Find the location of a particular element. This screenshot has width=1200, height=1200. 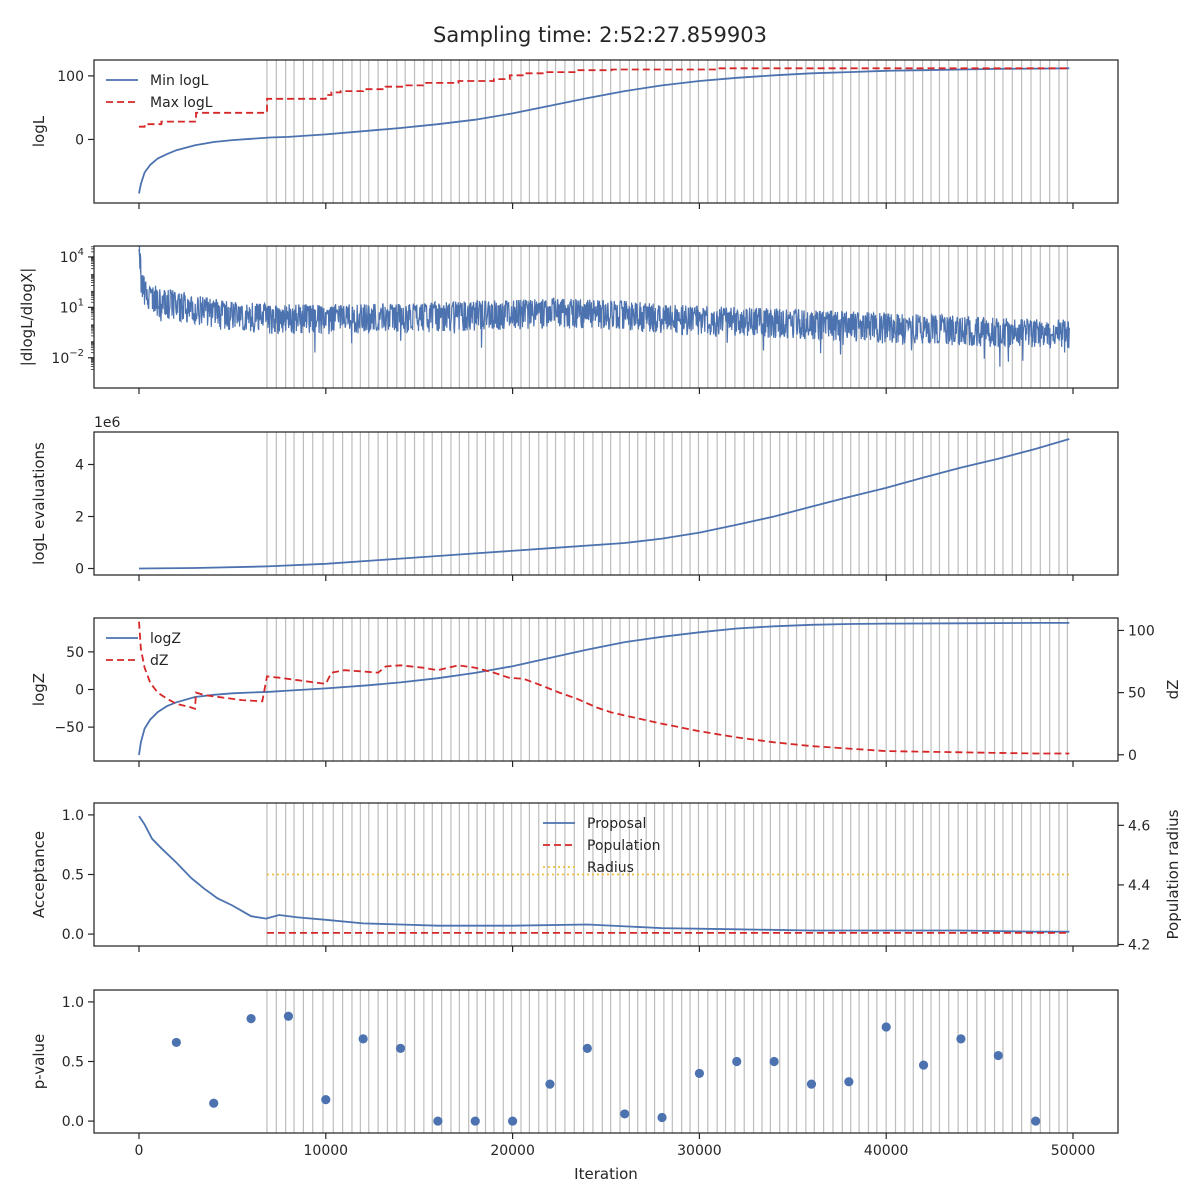

proposal-line is located at coordinates (604, 874).